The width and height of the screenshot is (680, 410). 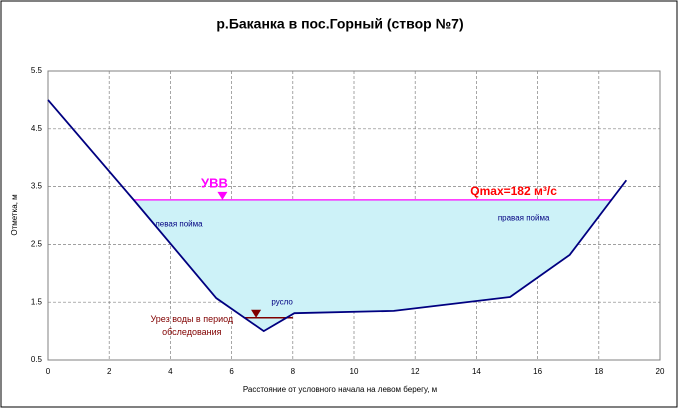 I want to click on x-tick-label: 10, so click(x=354, y=371).